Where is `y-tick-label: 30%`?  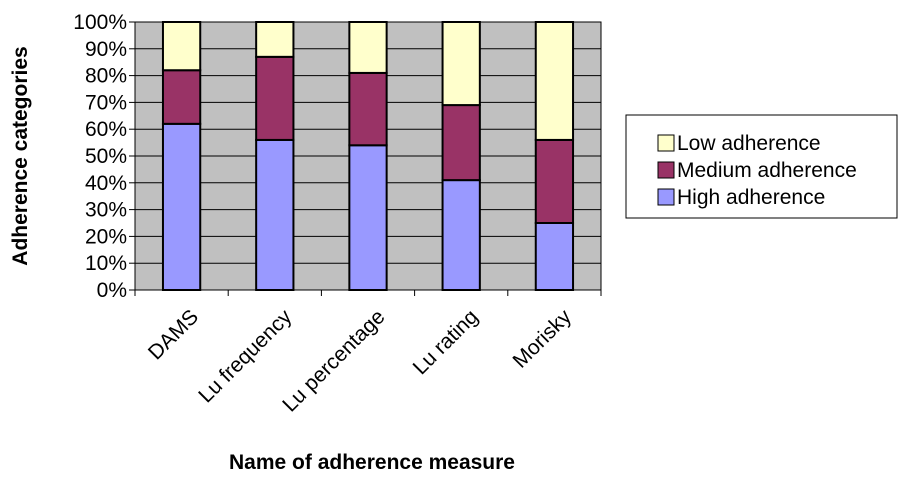 y-tick-label: 30% is located at coordinates (106, 210).